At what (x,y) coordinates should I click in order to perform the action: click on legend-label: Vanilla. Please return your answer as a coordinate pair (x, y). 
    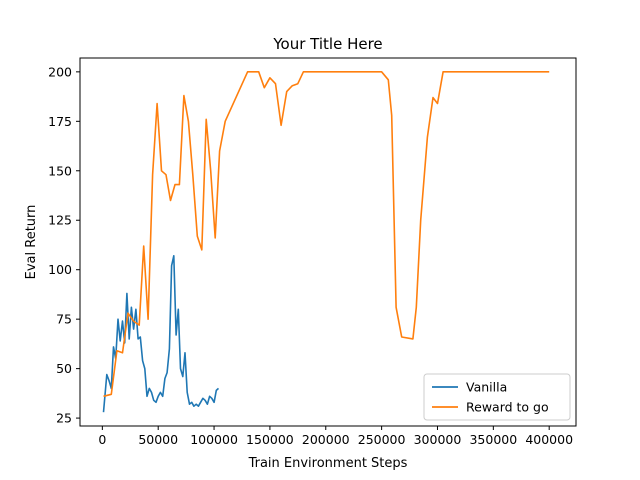
    Looking at the image, I should click on (486, 387).